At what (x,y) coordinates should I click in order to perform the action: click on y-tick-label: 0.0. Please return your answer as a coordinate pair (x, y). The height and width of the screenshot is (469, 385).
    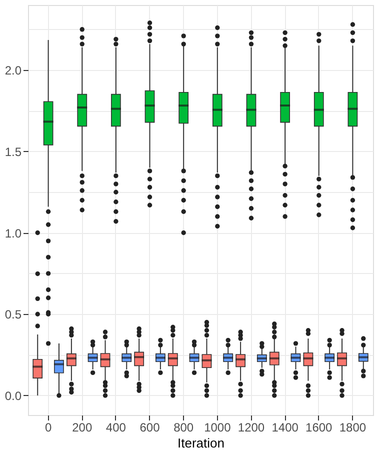
    Looking at the image, I should click on (13, 395).